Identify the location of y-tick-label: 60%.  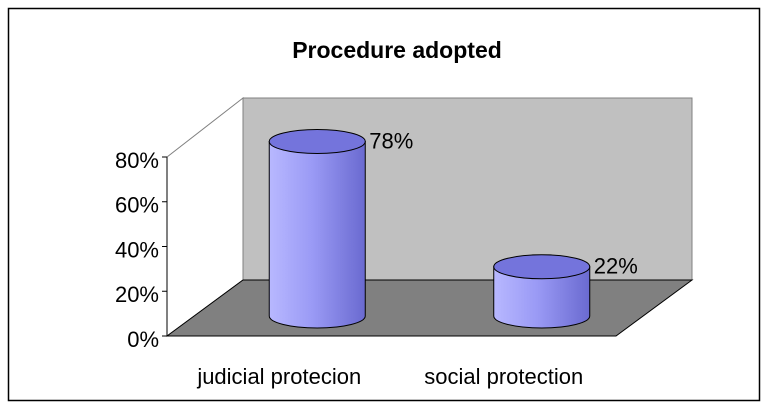
(137, 205).